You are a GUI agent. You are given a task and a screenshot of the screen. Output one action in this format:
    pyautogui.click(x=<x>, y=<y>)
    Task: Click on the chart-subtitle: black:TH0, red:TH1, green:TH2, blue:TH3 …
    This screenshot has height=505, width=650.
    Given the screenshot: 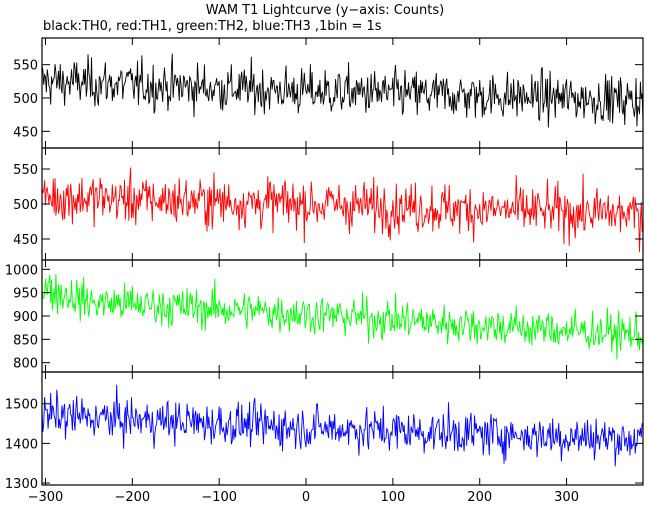 What is the action you would take?
    pyautogui.click(x=212, y=26)
    